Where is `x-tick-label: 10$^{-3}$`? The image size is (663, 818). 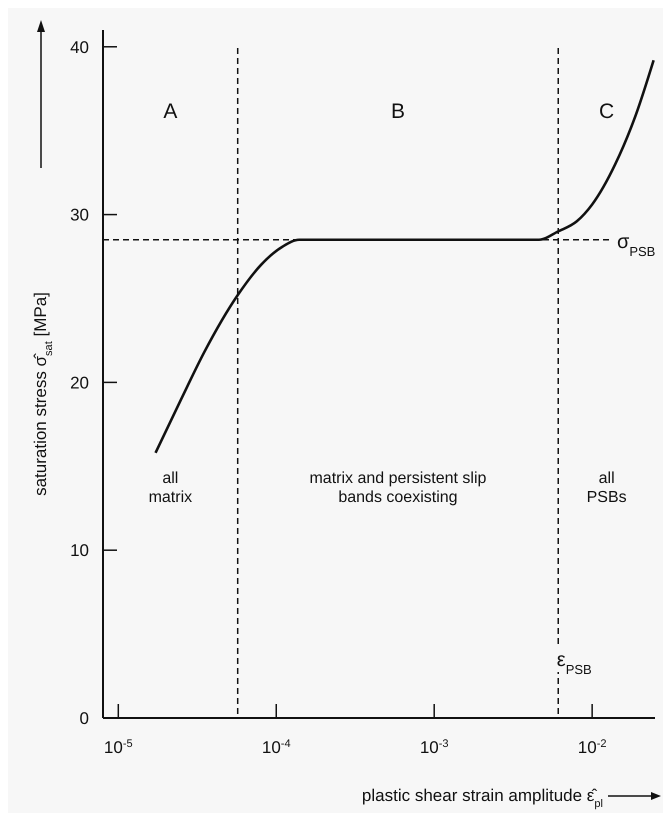
x-tick-label: 10$^{-3}$ is located at coordinates (434, 747).